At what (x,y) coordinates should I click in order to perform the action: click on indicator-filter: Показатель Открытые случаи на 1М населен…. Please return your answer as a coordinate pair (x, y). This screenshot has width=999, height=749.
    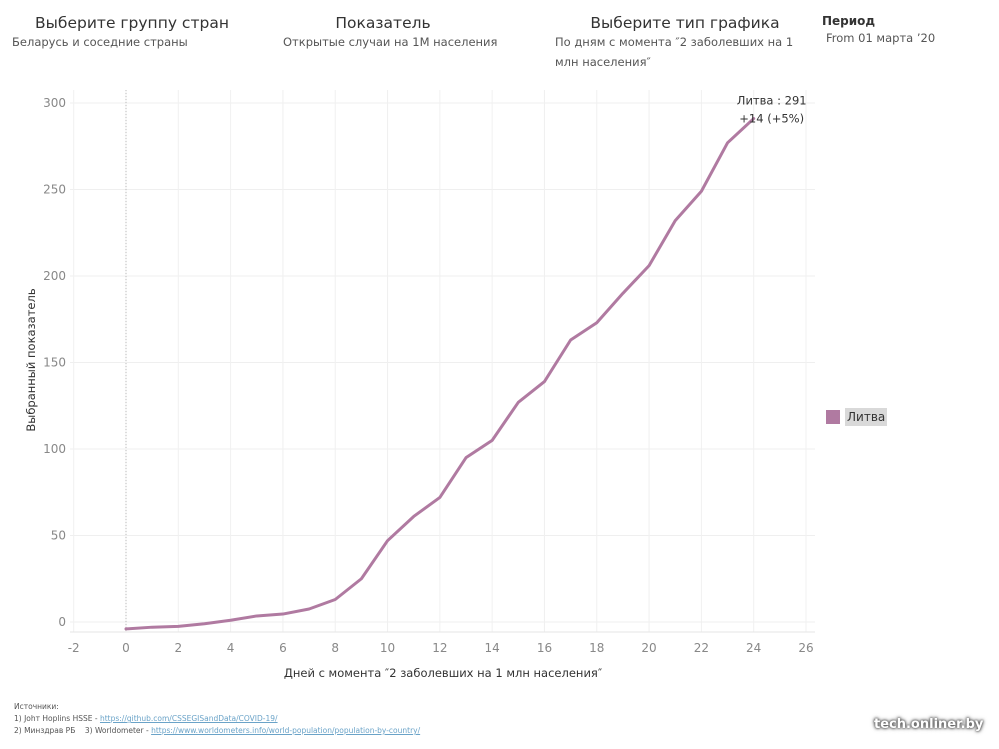
    Looking at the image, I should click on (403, 33).